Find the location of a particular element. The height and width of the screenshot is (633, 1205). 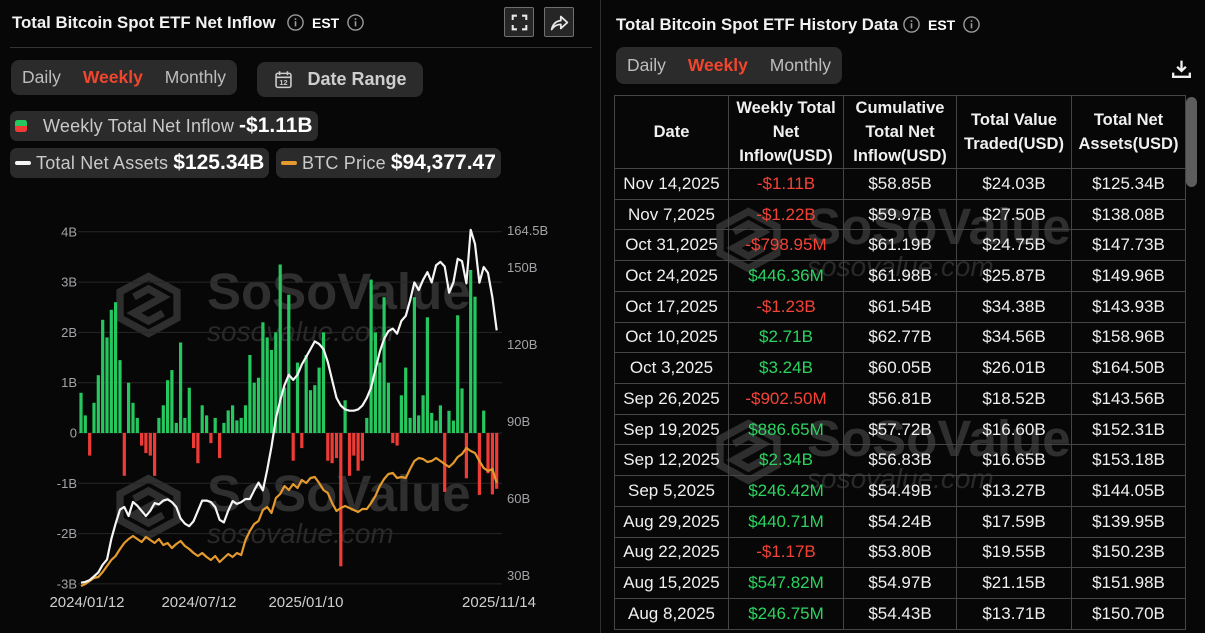

svg-text: 4B is located at coordinates (69, 231).